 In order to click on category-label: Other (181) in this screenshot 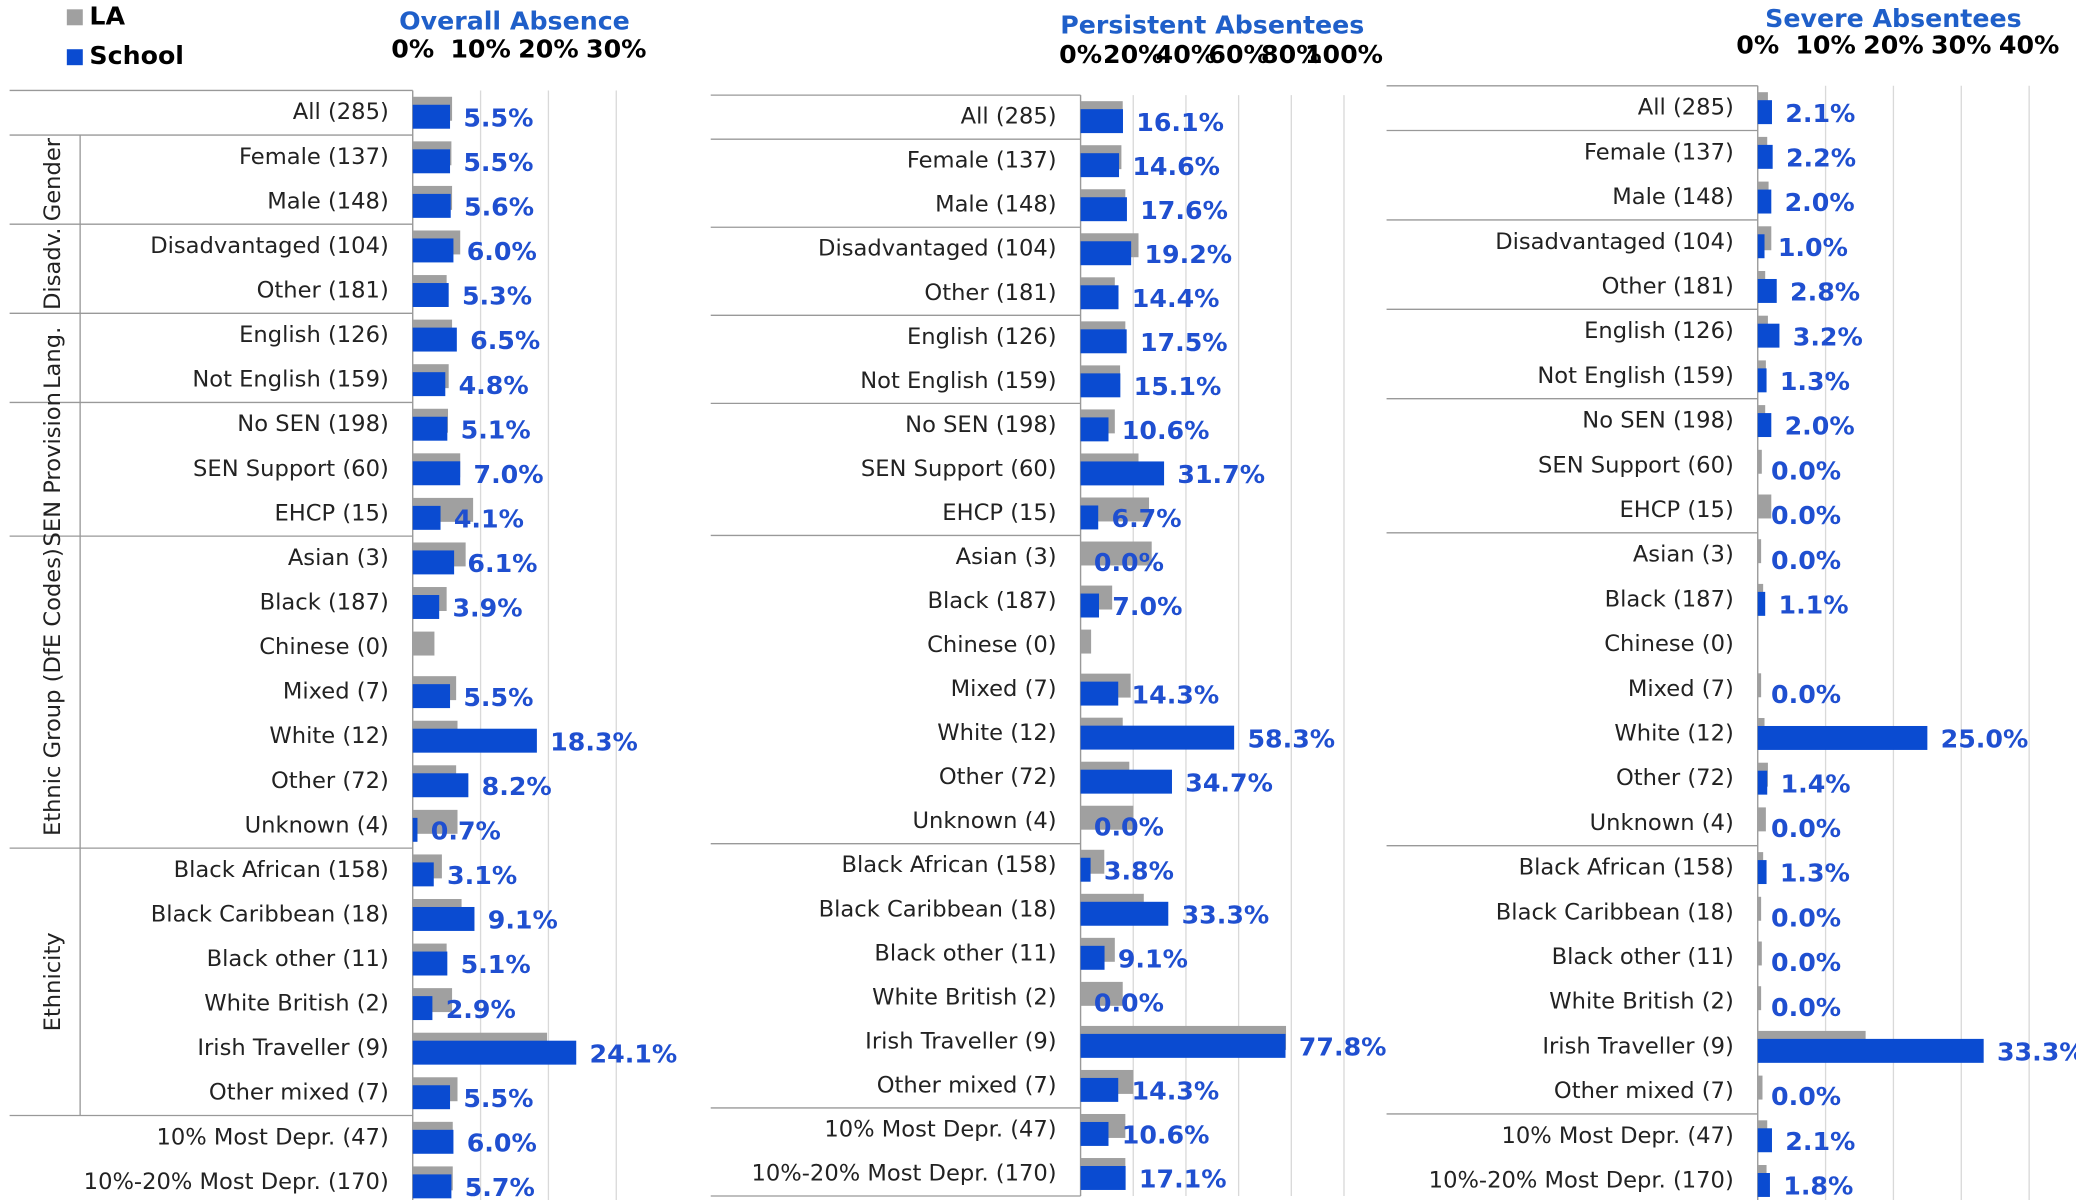, I will do `click(990, 293)`.